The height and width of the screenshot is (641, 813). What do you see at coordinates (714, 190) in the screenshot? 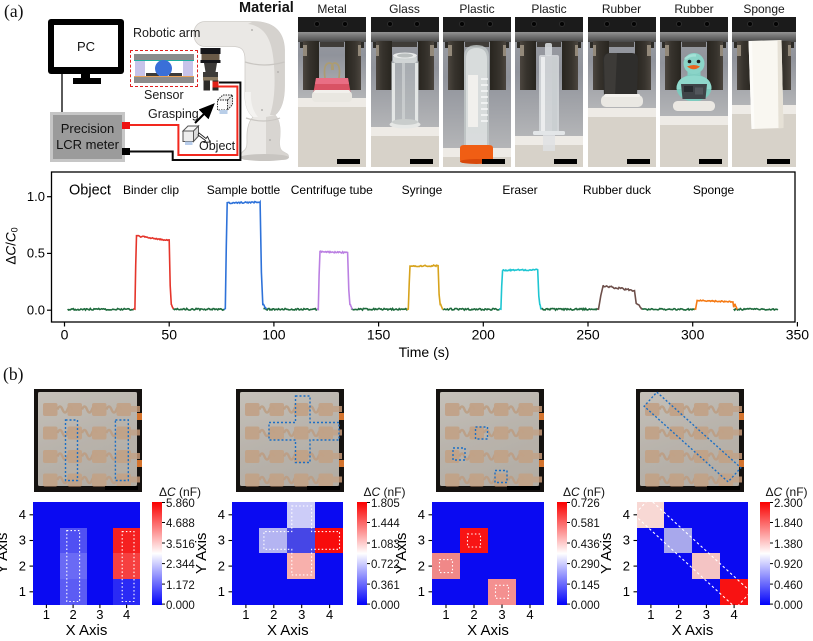
I see `svg-text: Sponge` at bounding box center [714, 190].